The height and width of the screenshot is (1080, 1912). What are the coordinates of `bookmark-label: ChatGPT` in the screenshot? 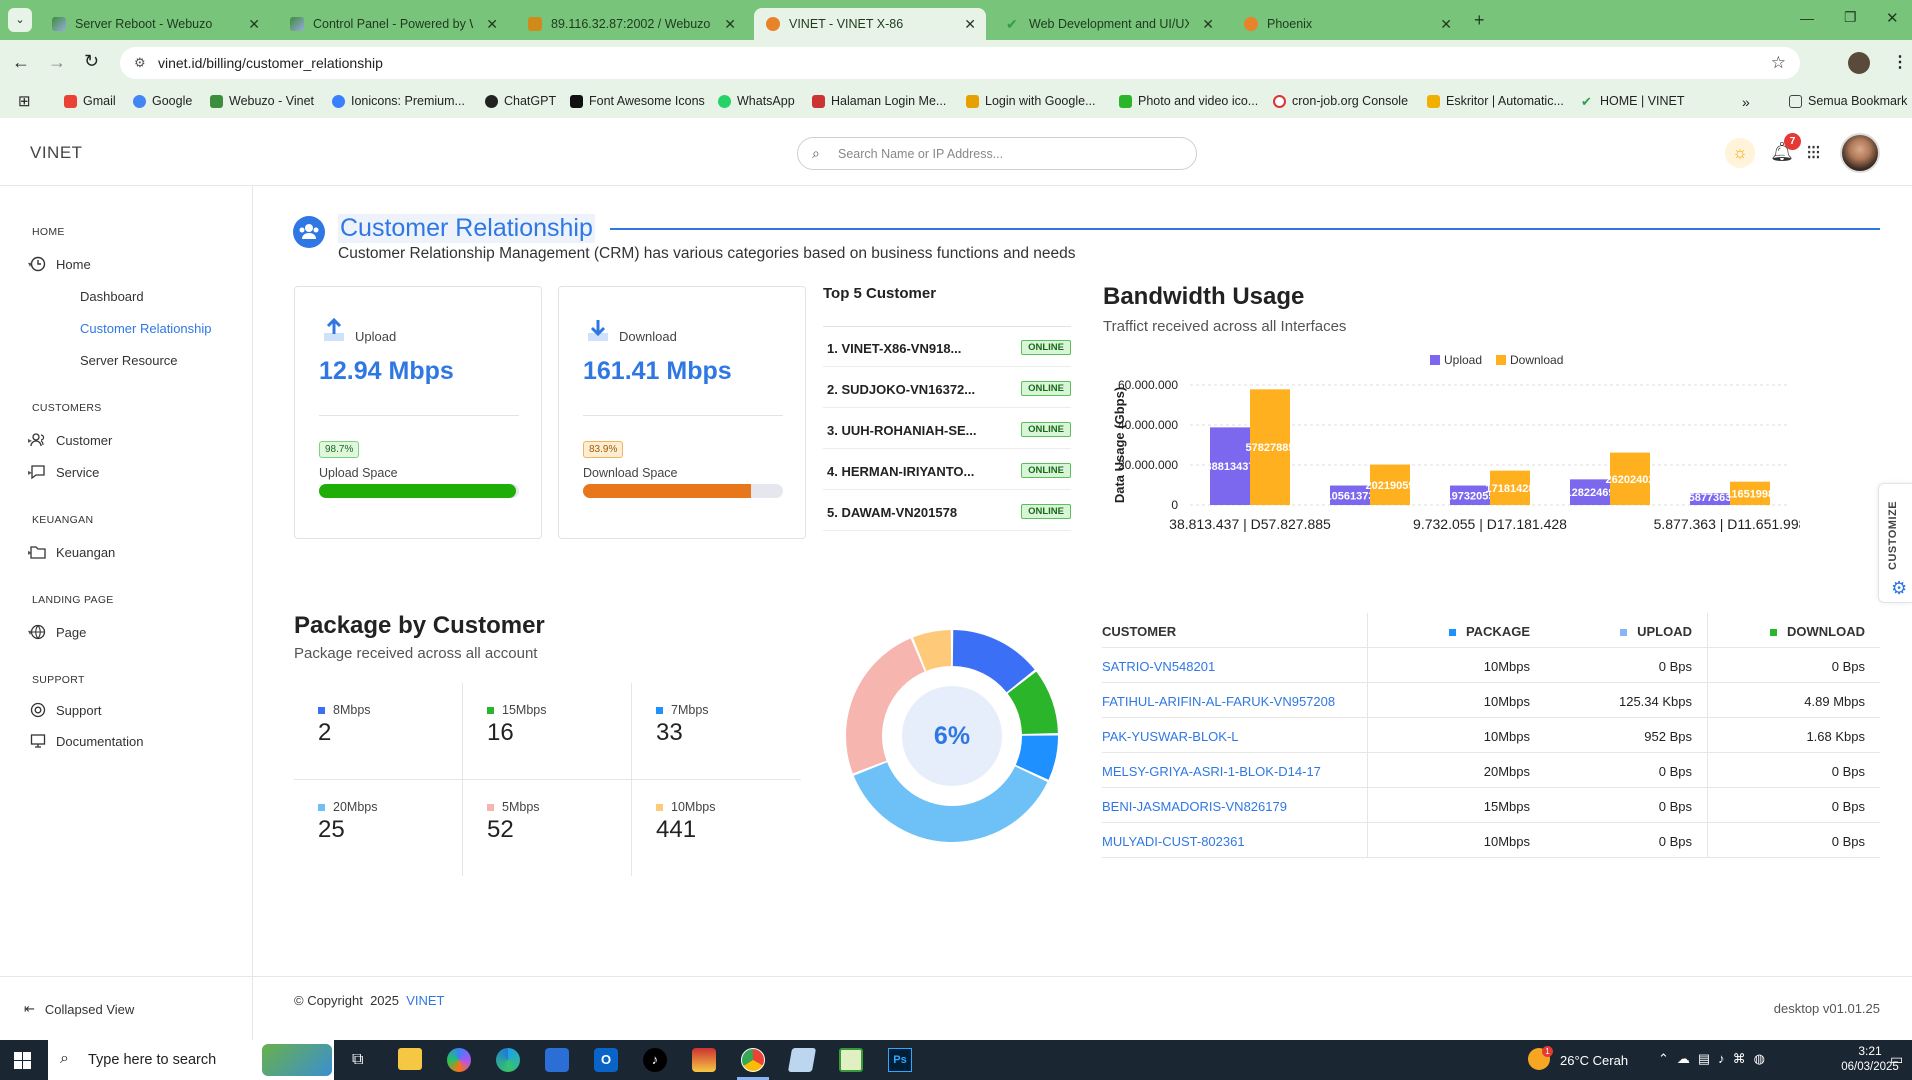 It's located at (530, 101).